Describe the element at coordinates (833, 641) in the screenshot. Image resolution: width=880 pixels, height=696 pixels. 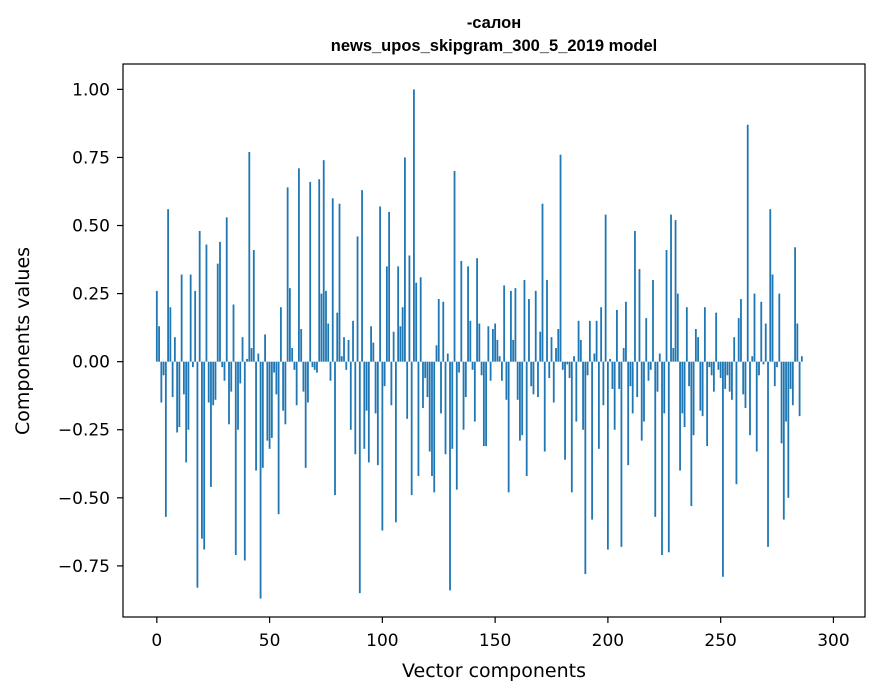
I see `x-tick-label: 300` at that location.